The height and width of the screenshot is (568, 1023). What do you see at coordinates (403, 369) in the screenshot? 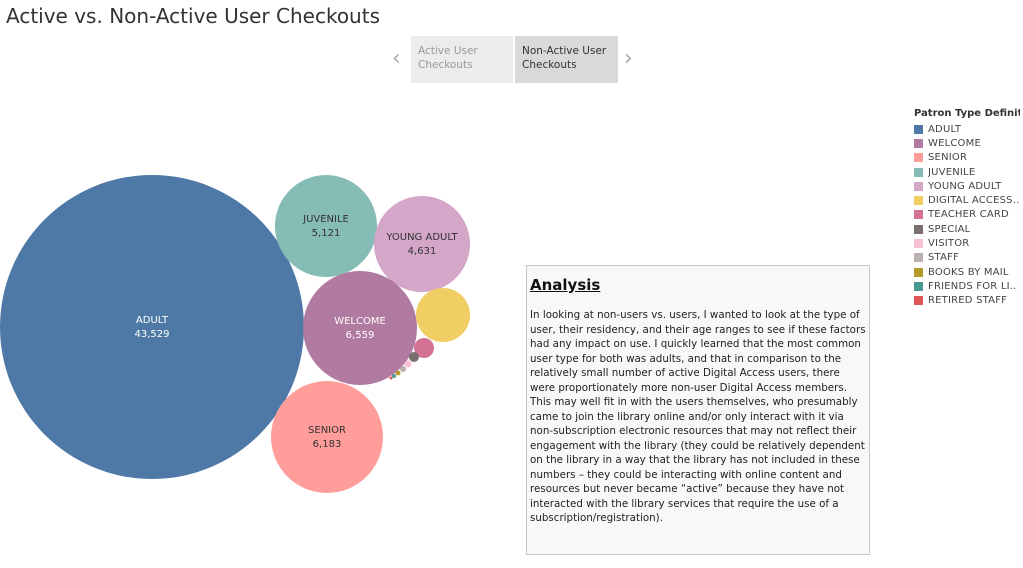
I see `bubble-staff` at bounding box center [403, 369].